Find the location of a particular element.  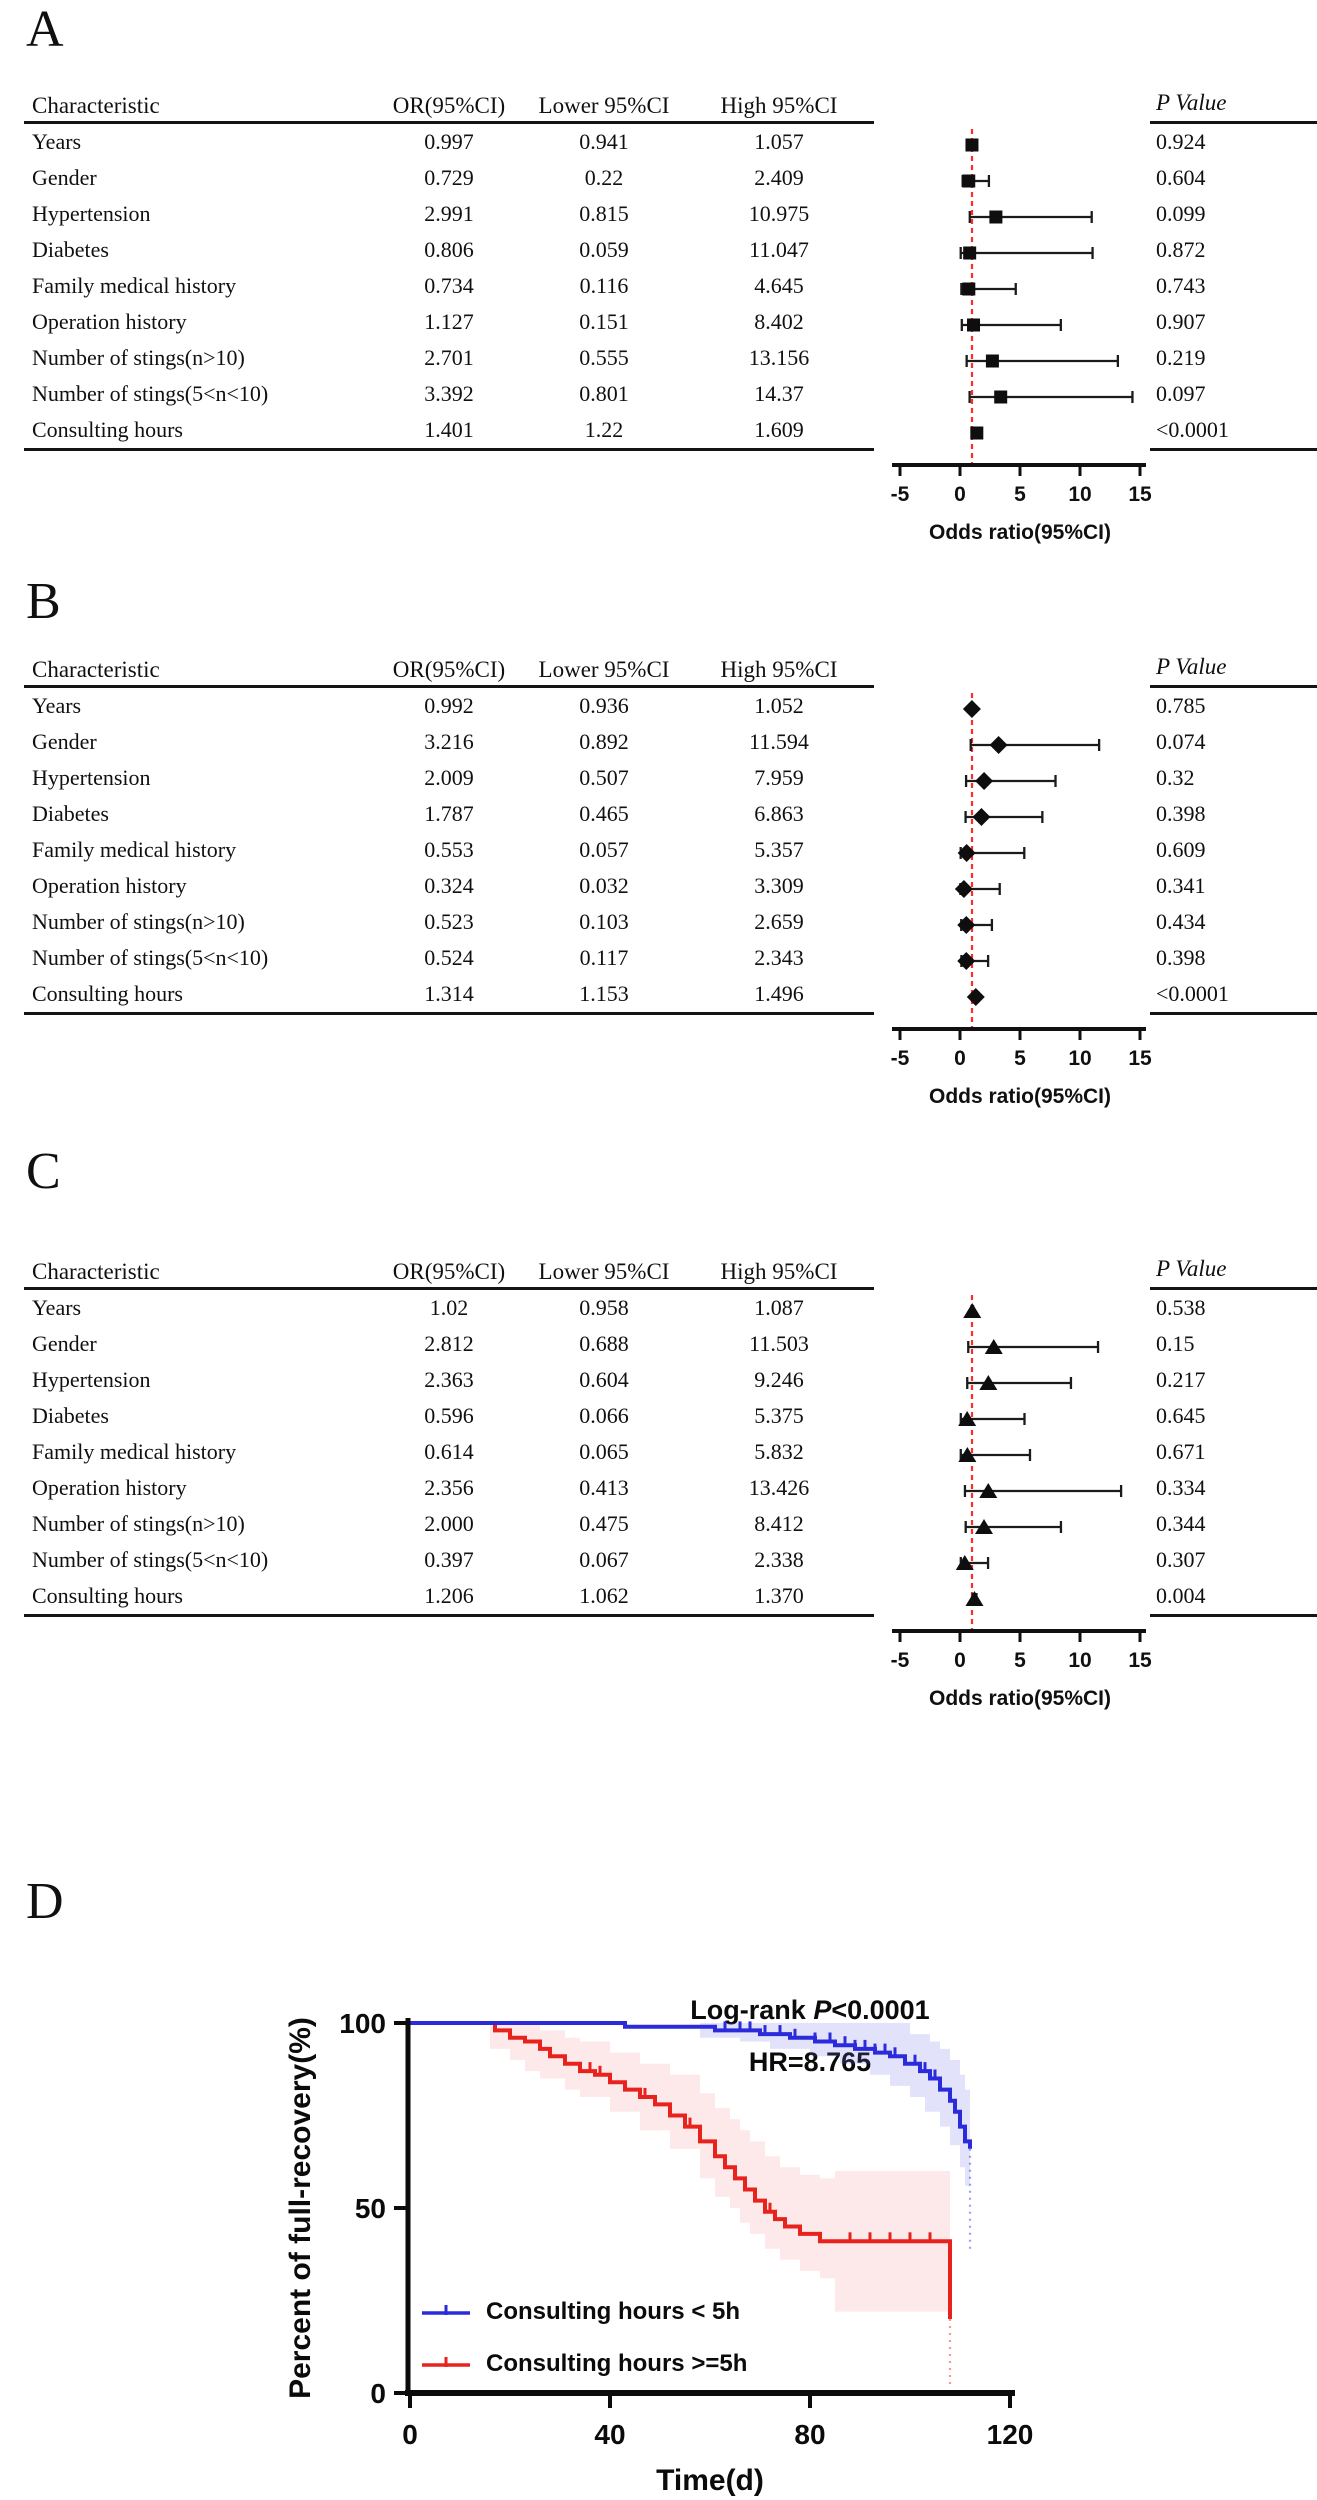

row-lower-ci: 0.465 is located at coordinates (604, 813).